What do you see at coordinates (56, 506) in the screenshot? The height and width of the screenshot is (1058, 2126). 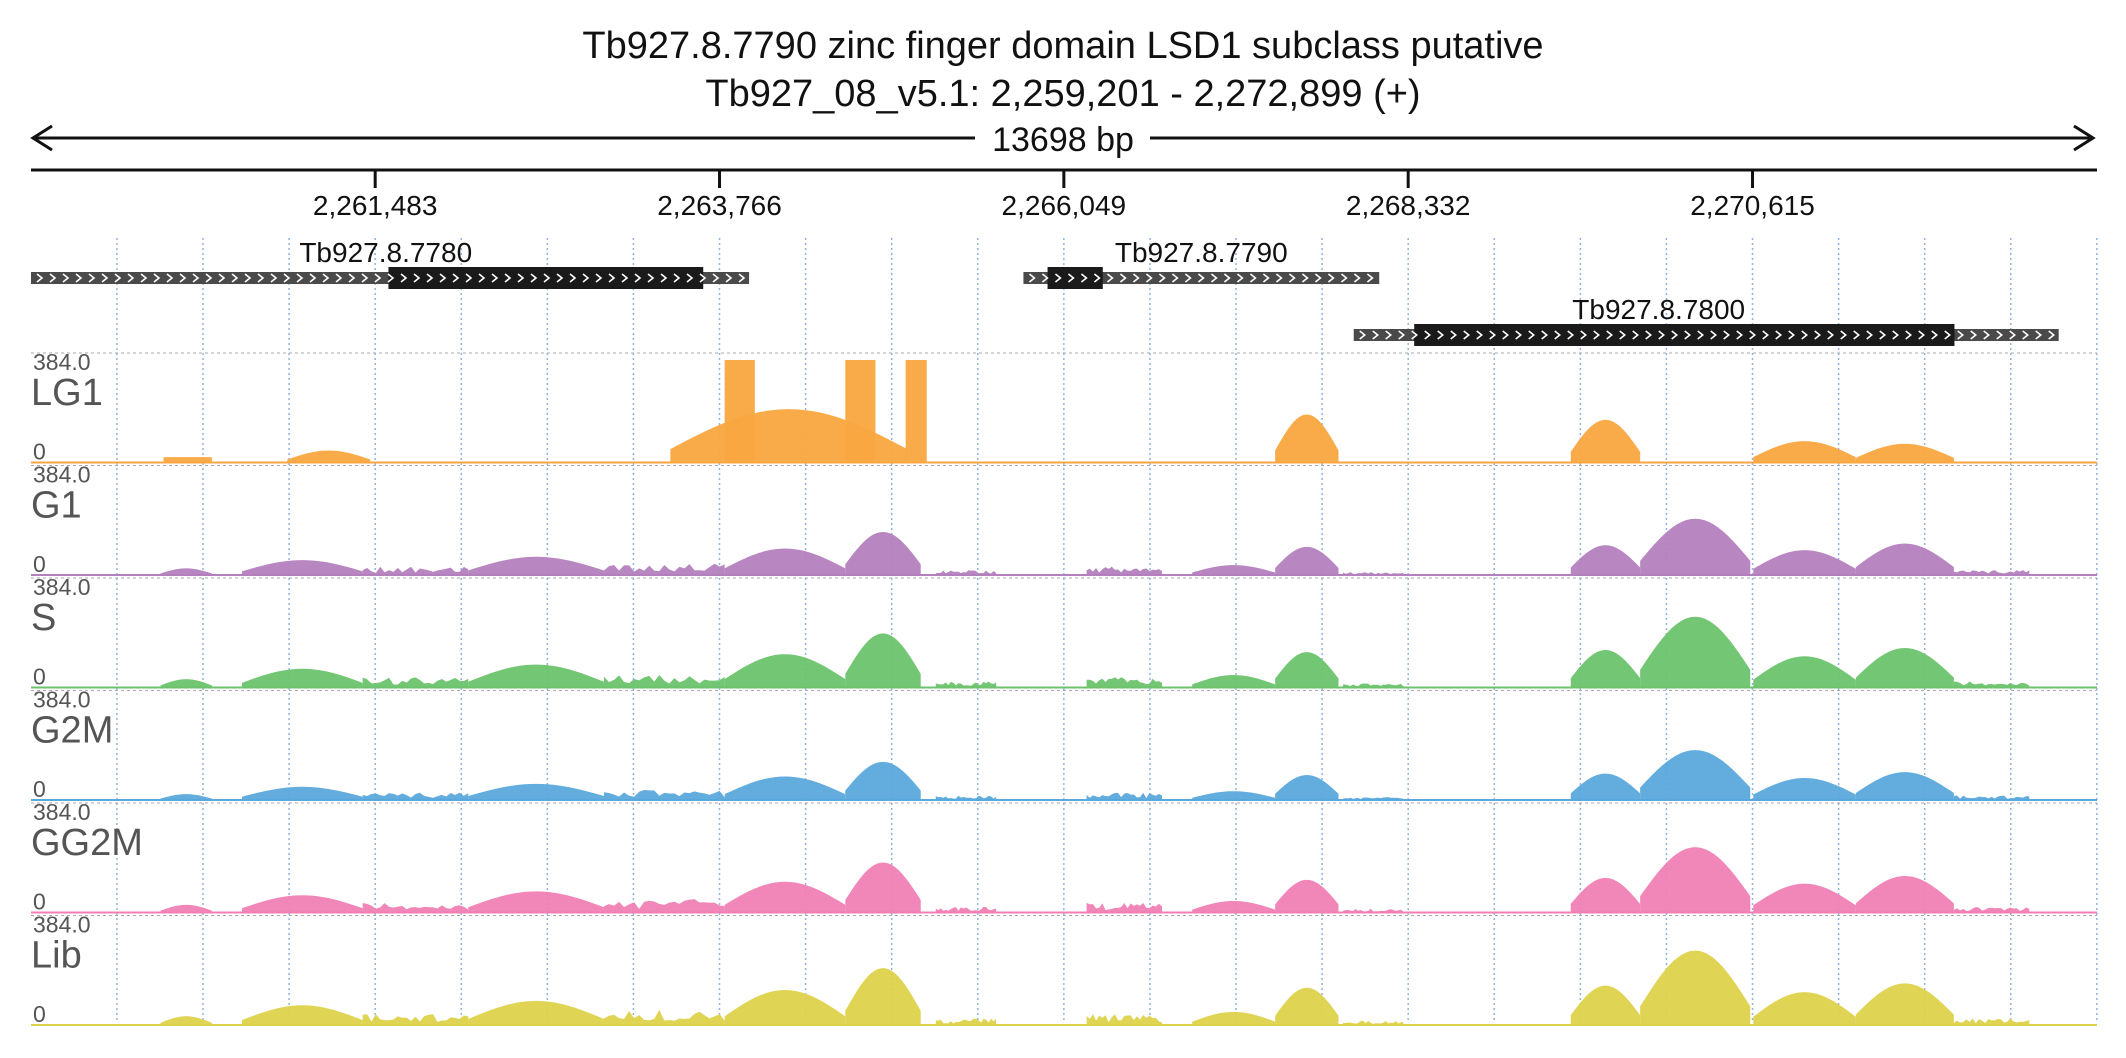 I see `track-name: G1` at bounding box center [56, 506].